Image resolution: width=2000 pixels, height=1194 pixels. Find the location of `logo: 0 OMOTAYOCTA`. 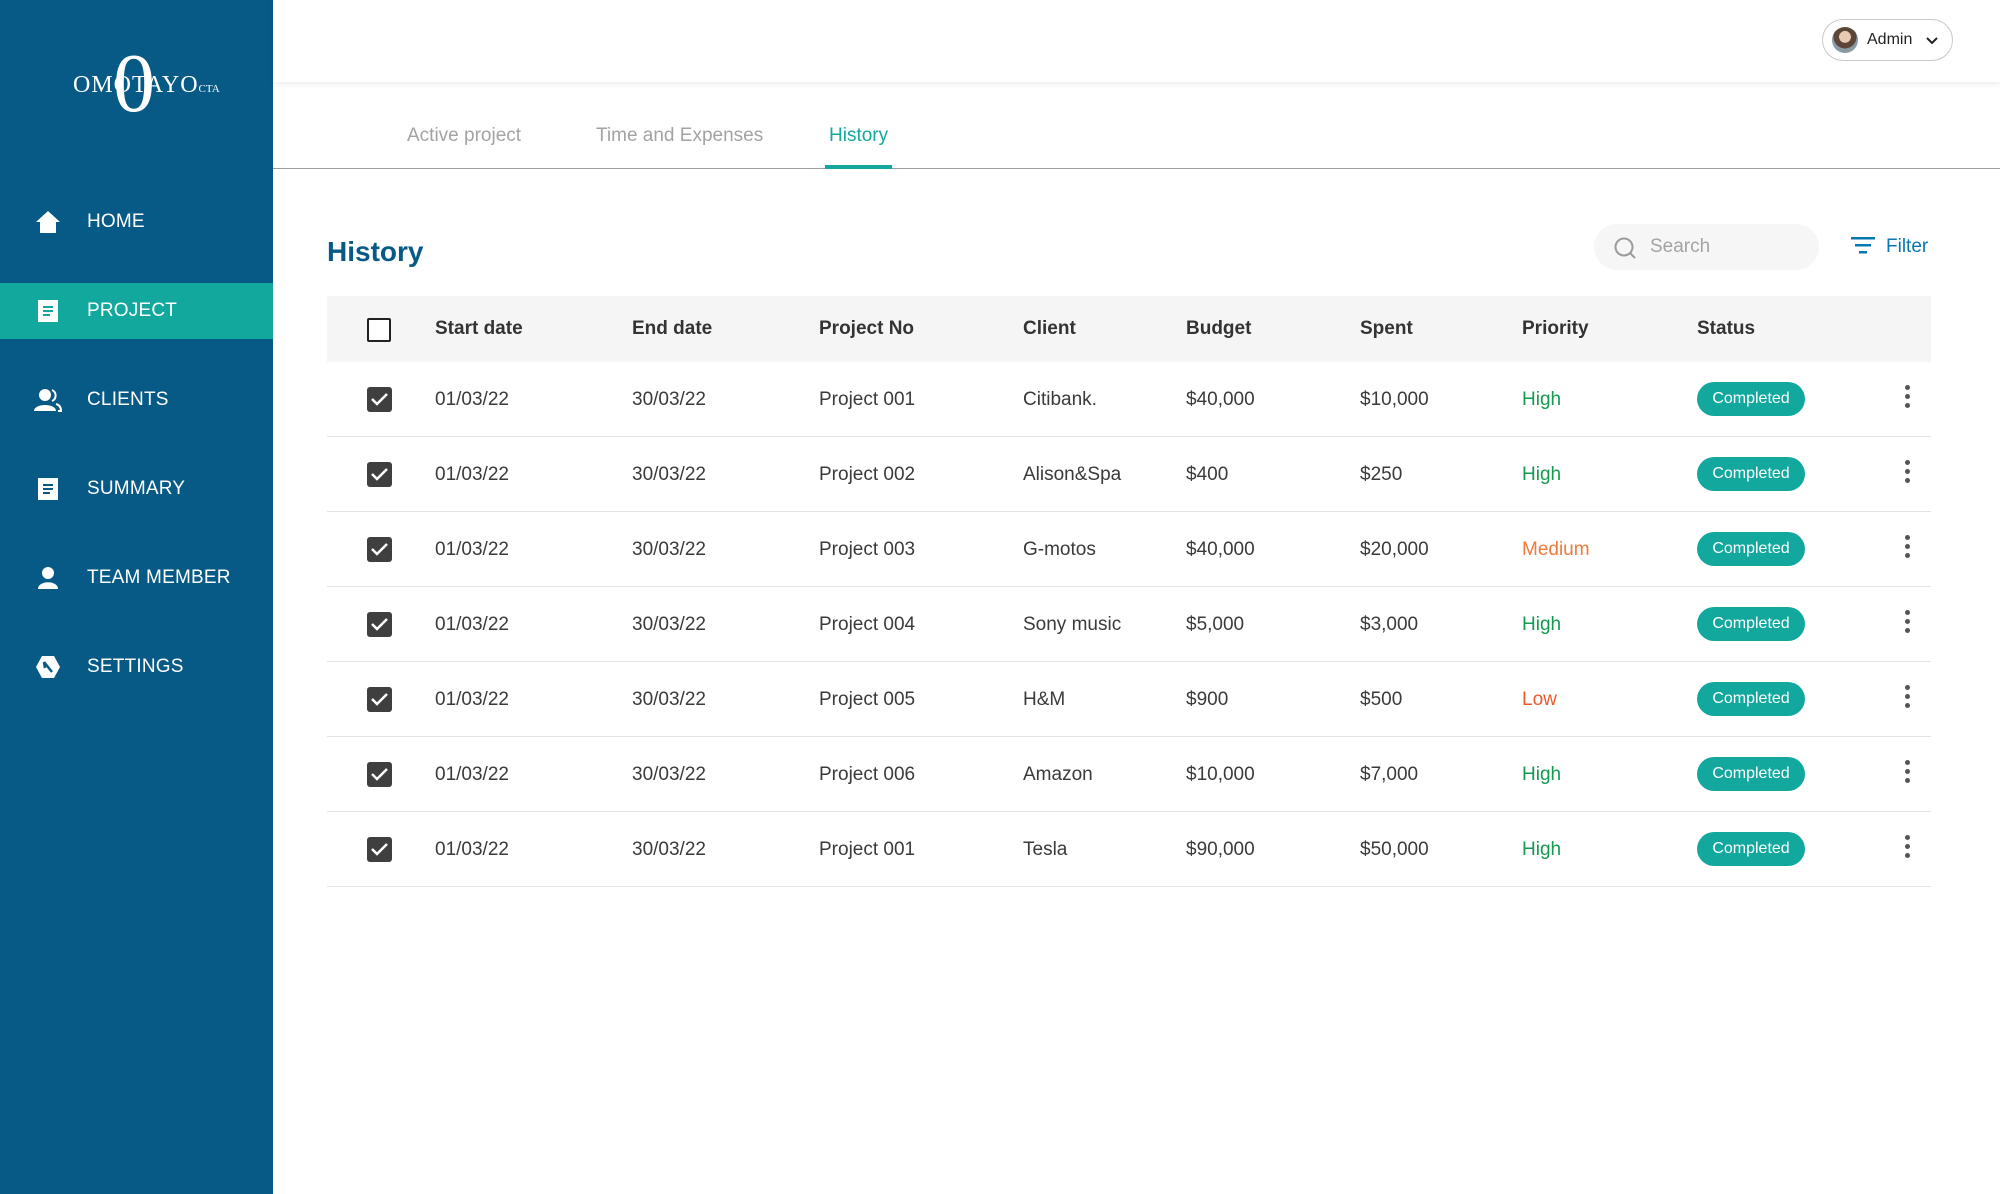

logo: 0 OMOTAYOCTA is located at coordinates (136, 87).